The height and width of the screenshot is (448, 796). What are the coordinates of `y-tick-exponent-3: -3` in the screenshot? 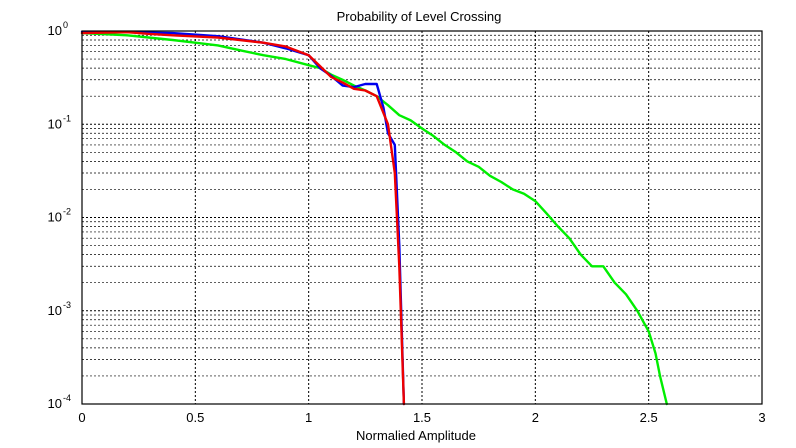 It's located at (67, 305).